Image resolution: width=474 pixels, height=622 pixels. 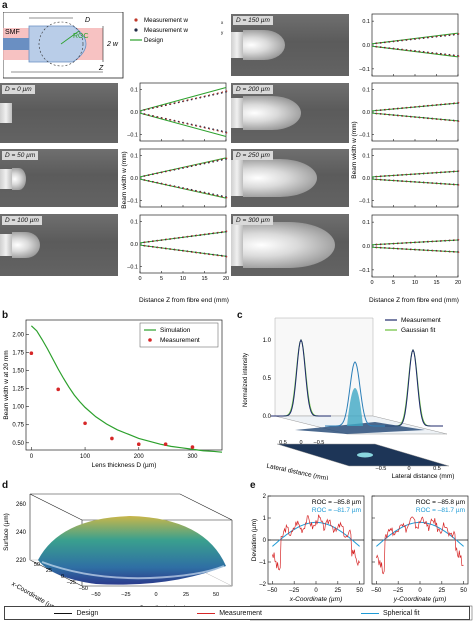 What do you see at coordinates (365, 455) in the screenshot?
I see `projection-spot` at bounding box center [365, 455].